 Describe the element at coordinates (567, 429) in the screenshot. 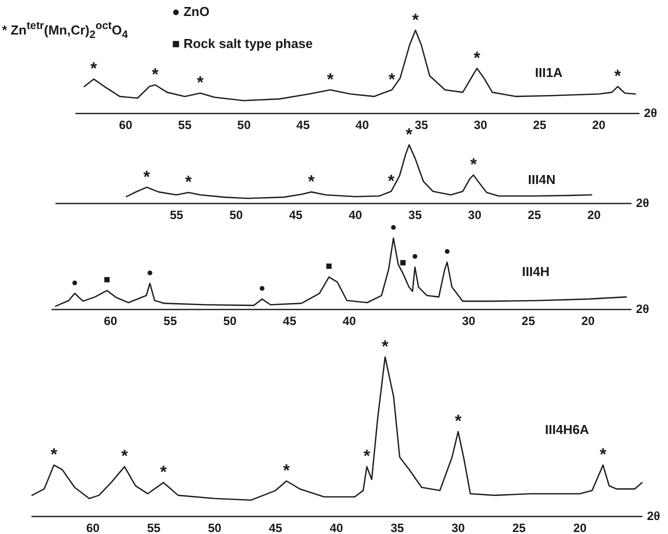

I see `text: III4H6A` at that location.